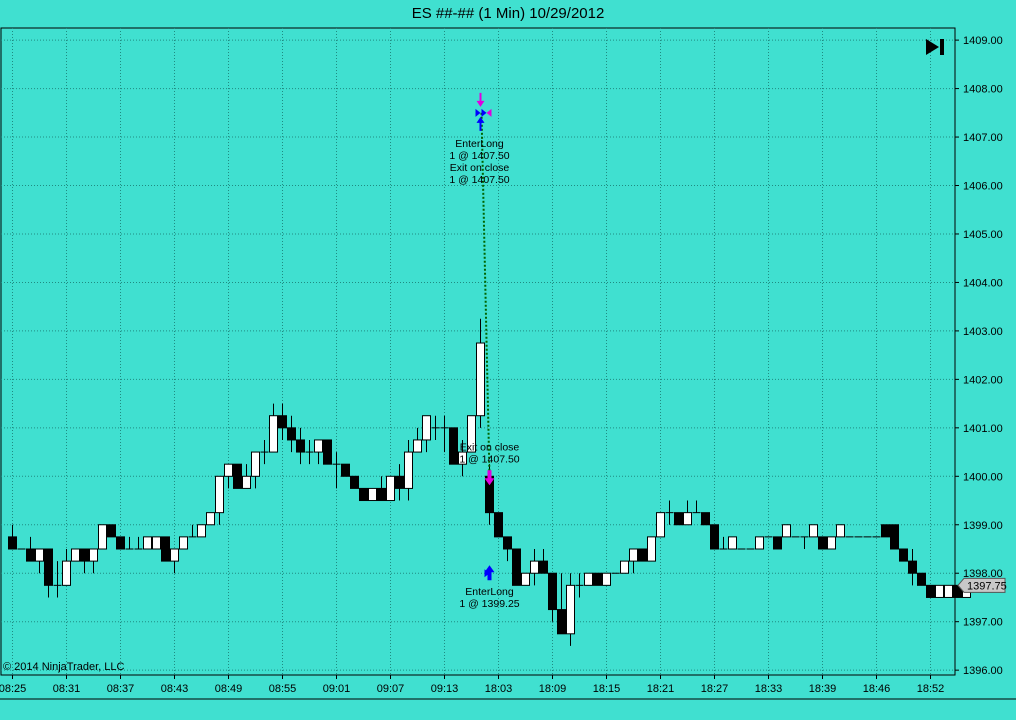 Image resolution: width=1016 pixels, height=720 pixels. What do you see at coordinates (983, 90) in the screenshot?
I see `y-tick-label: 1408.00` at bounding box center [983, 90].